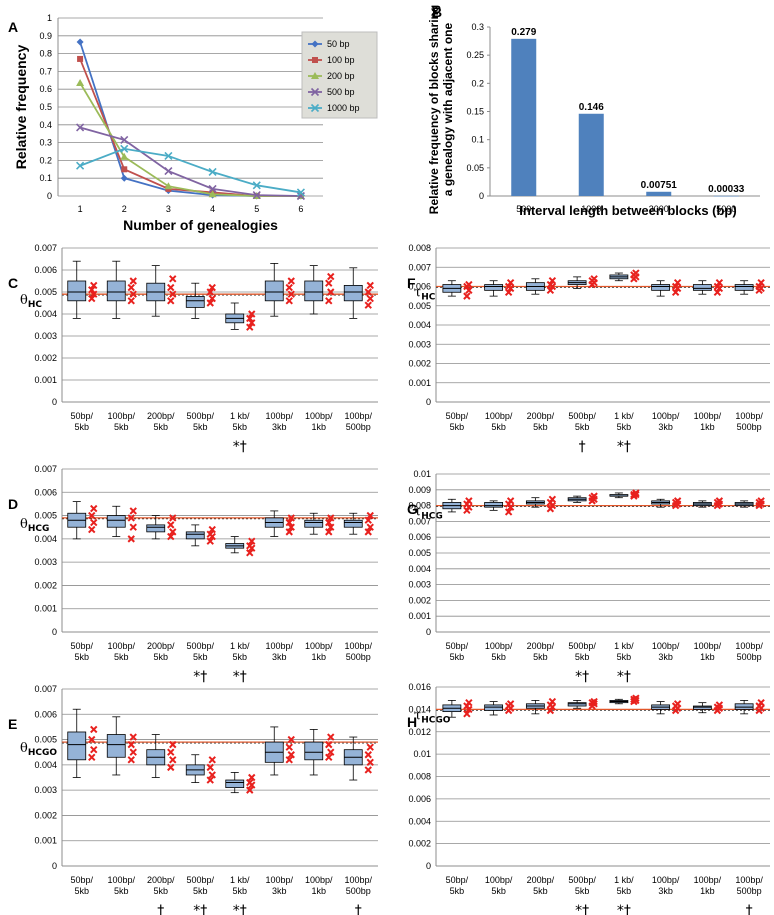 This screenshot has width=774, height=915. I want to click on series-50bp, so click(190, 119).